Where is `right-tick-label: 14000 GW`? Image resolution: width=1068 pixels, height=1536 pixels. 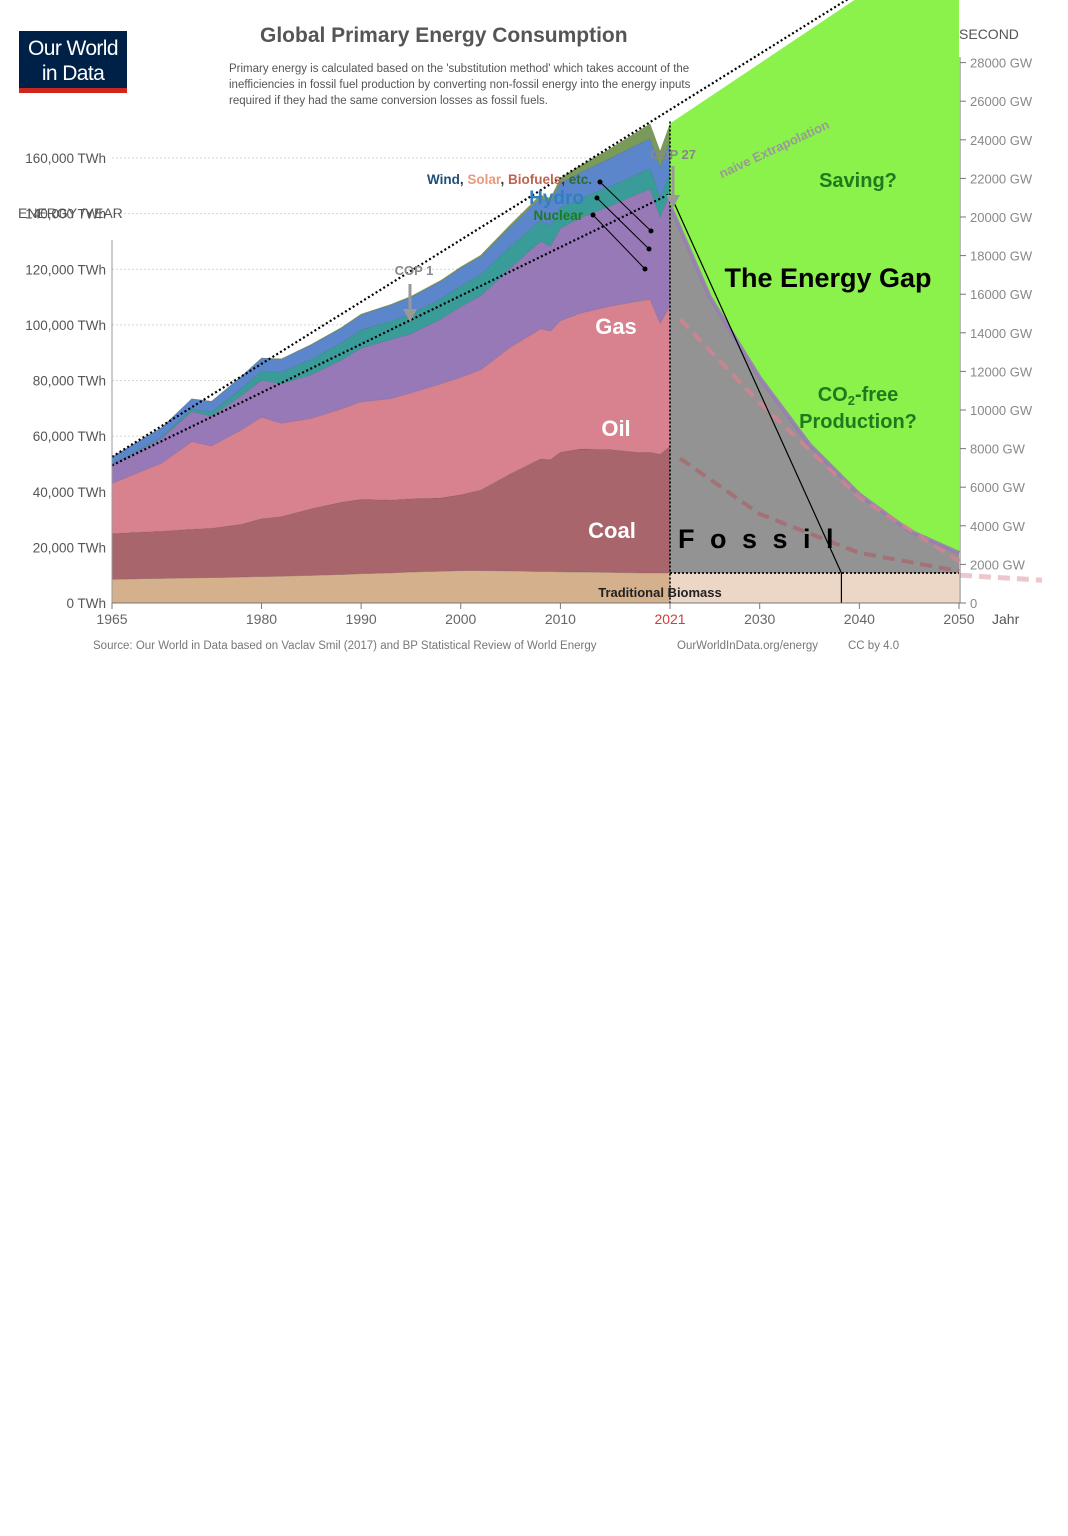
right-tick-label: 14000 GW is located at coordinates (1001, 333).